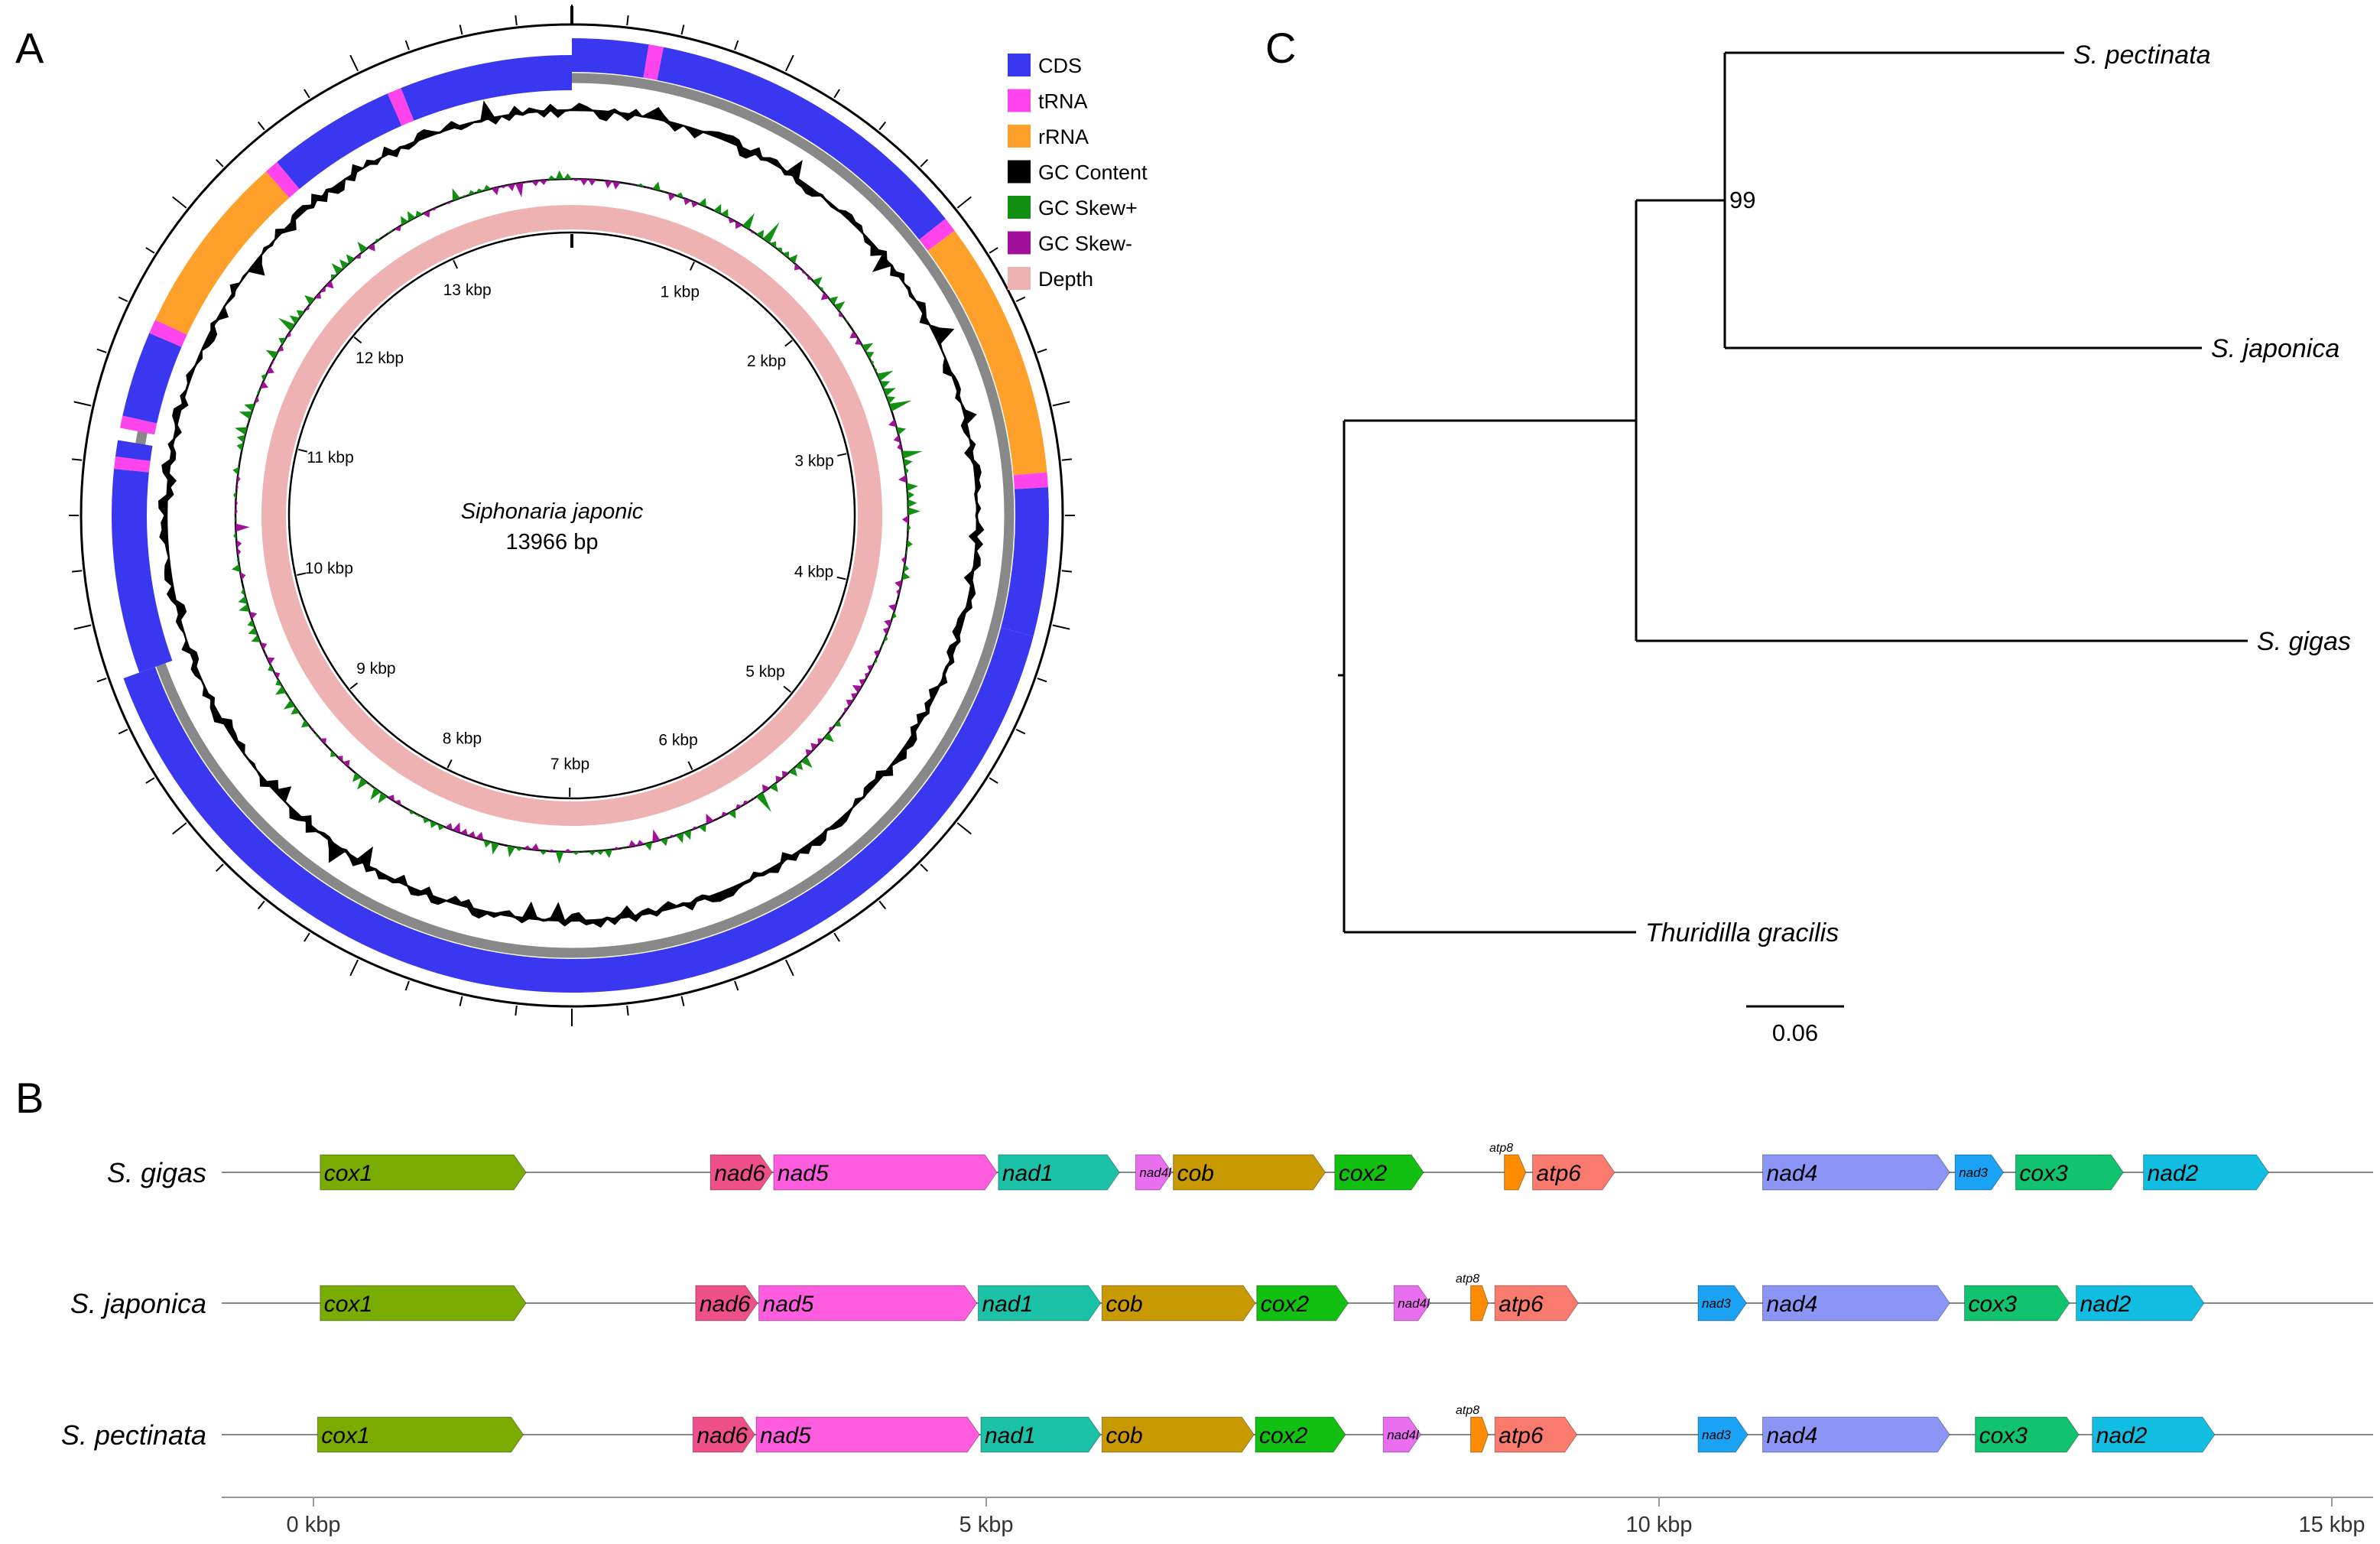  I want to click on feature-rrna, so click(987, 353).